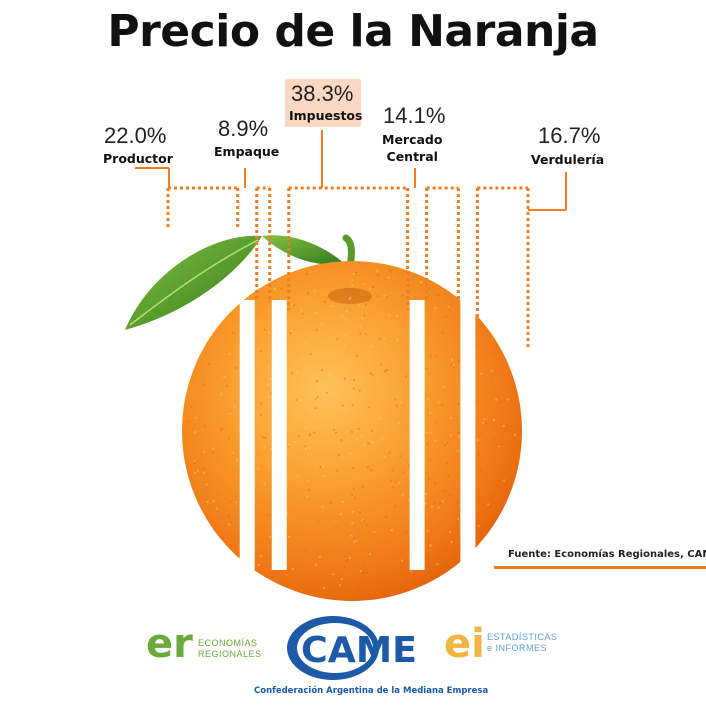  Describe the element at coordinates (193, 282) in the screenshot. I see `leaf-left` at that location.